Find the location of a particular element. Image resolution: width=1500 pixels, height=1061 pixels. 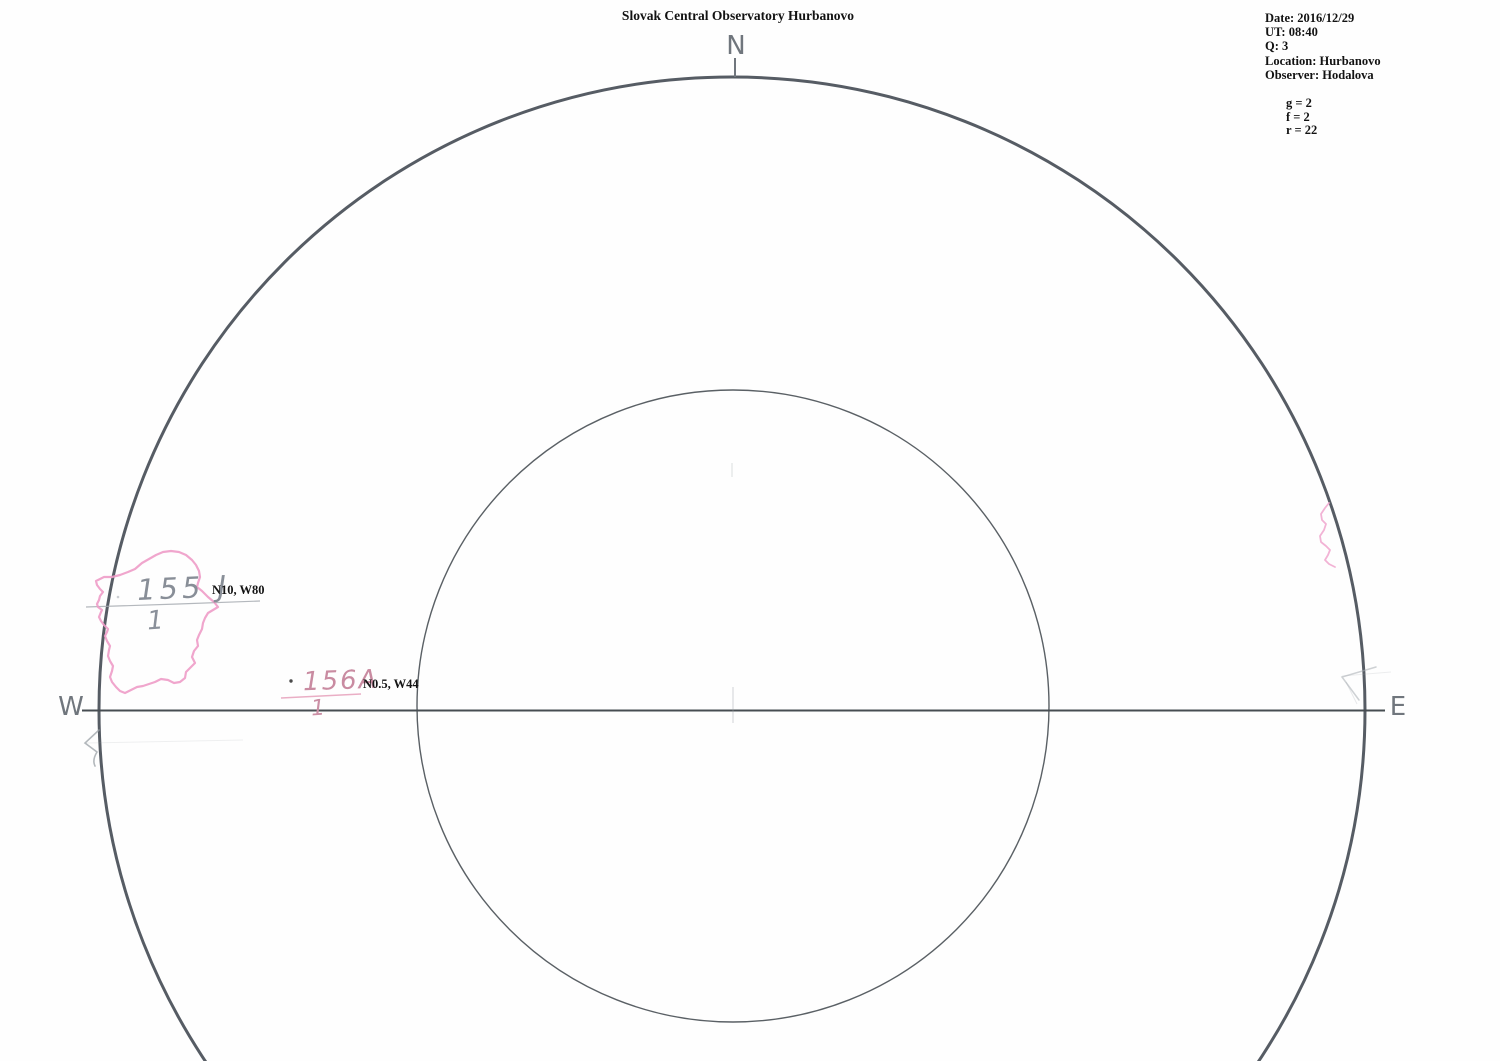

compass-north-label: N is located at coordinates (736, 46).